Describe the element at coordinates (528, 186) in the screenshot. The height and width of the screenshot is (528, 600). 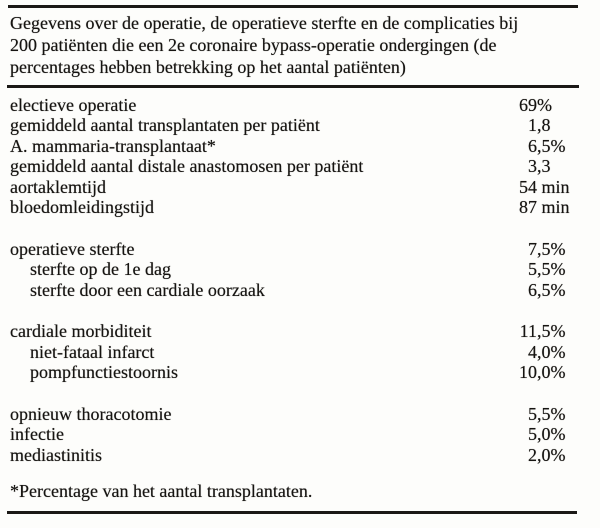
I see `value-integer-part: 54` at that location.